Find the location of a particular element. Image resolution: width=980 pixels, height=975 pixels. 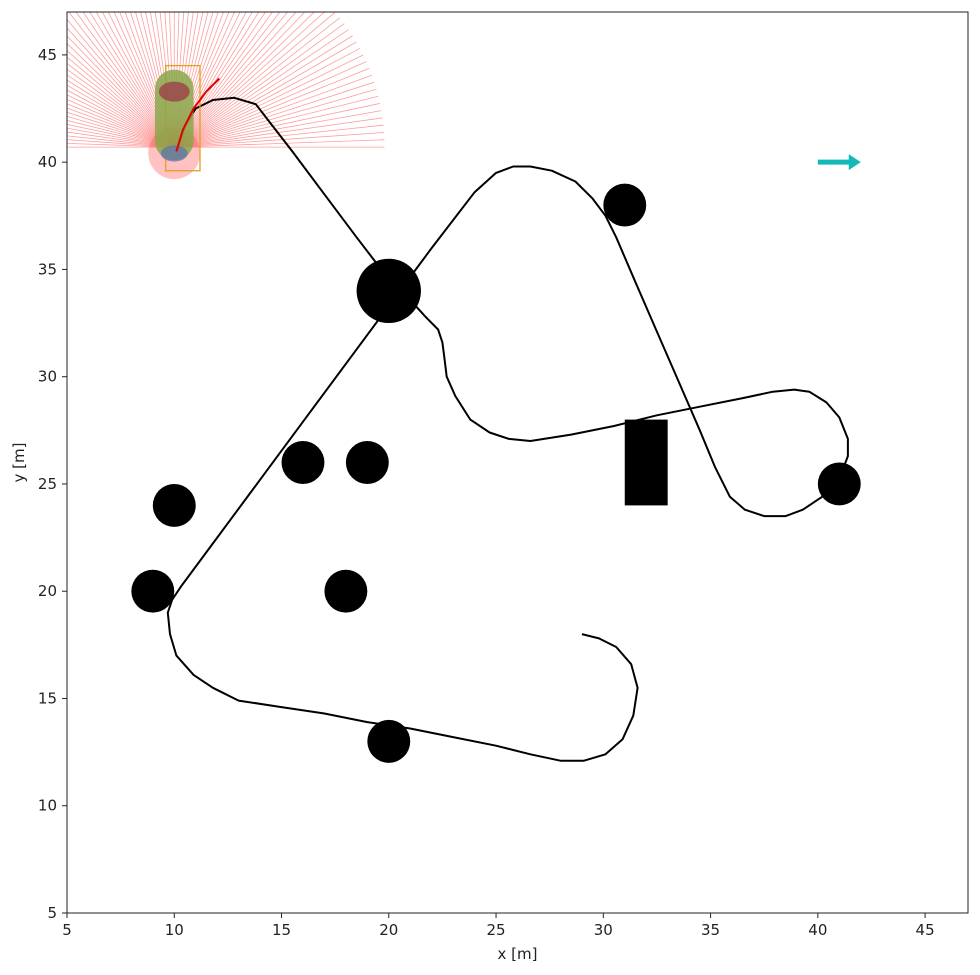

y-tick-label: 35 is located at coordinates (47, 269).